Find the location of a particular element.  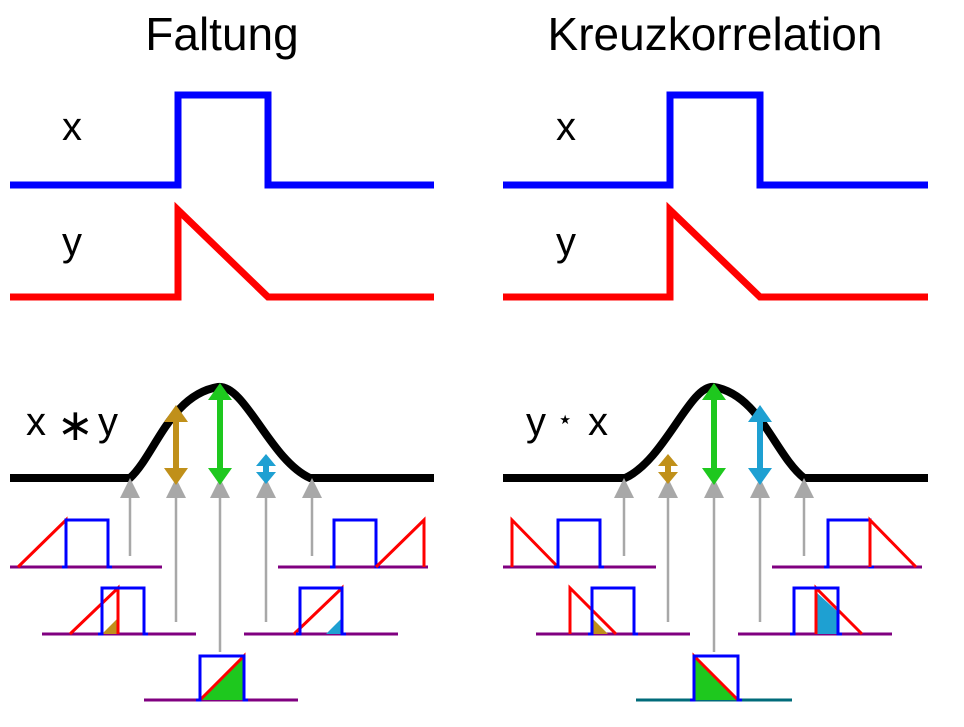

right-x-signal is located at coordinates (715, 140).